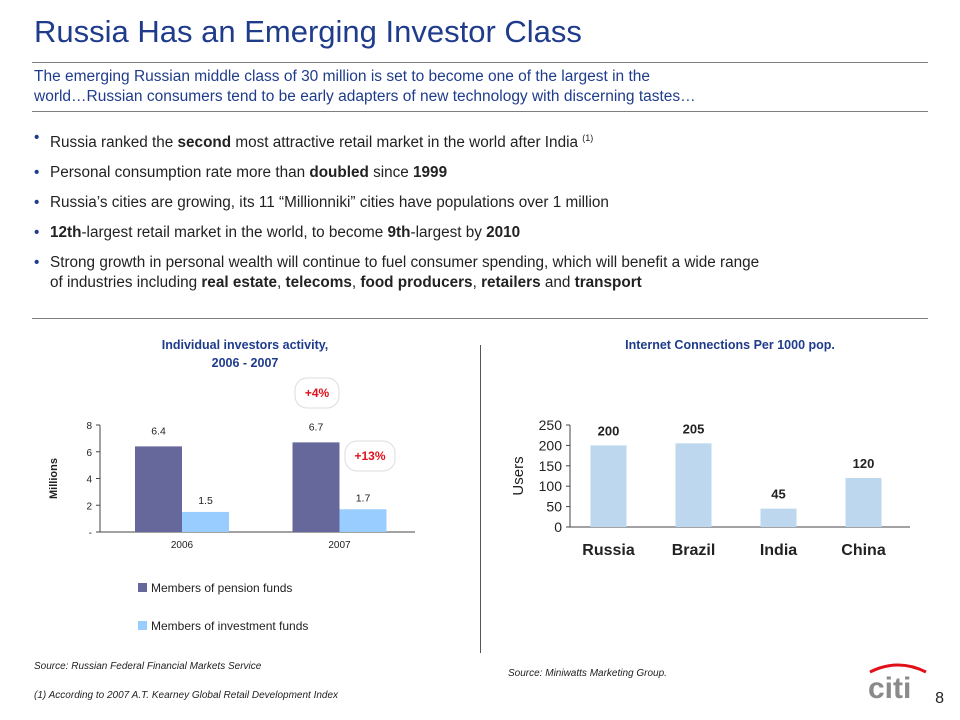 The height and width of the screenshot is (720, 960). I want to click on subtitle-divider, so click(480, 111).